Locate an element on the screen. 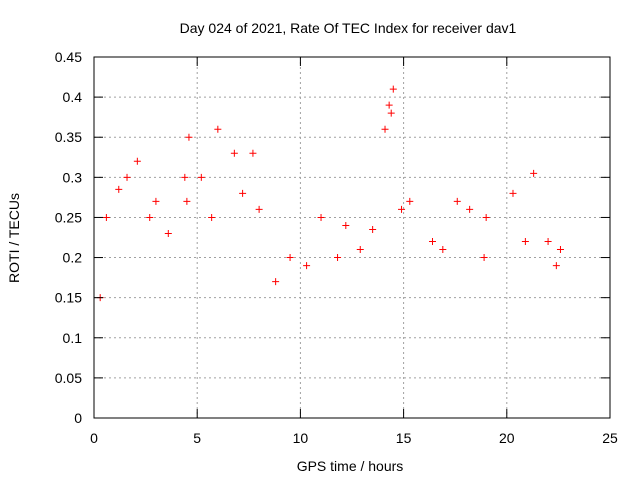 This screenshot has height=480, width=640. y-tick-label: 0.45 is located at coordinates (68, 57).